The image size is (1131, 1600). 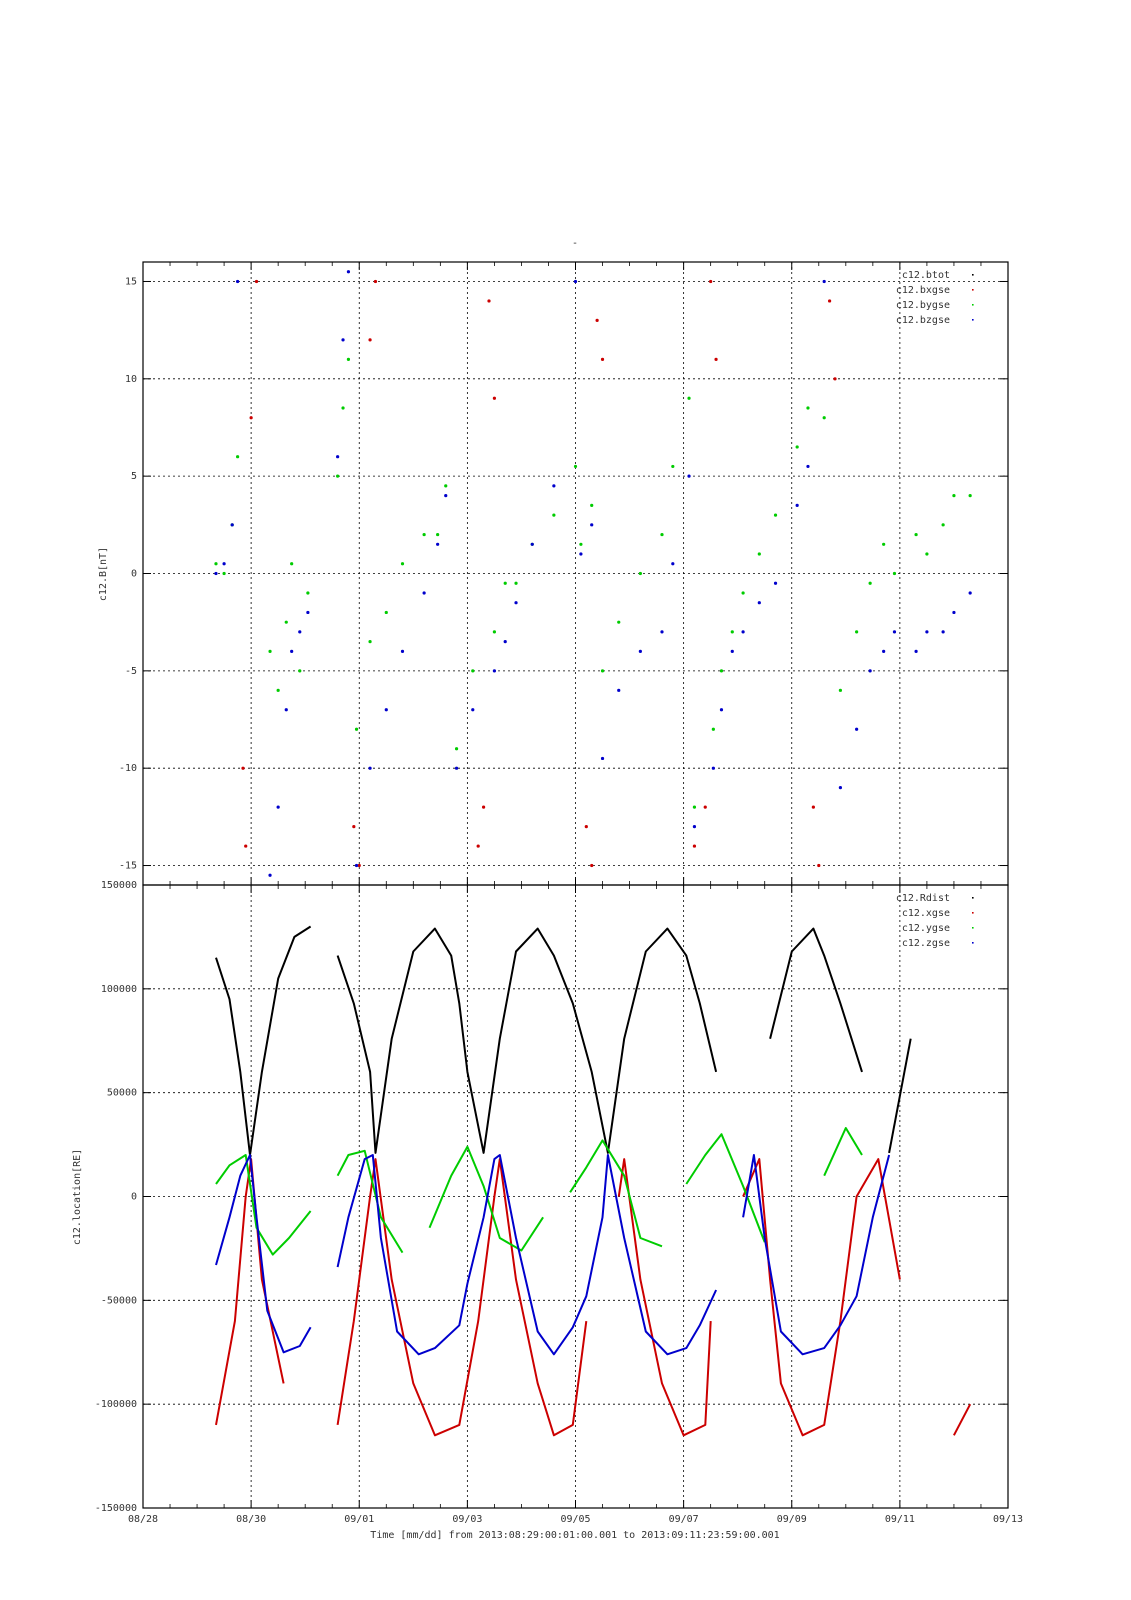 I want to click on y-tick-label: 15, so click(x=131, y=281).